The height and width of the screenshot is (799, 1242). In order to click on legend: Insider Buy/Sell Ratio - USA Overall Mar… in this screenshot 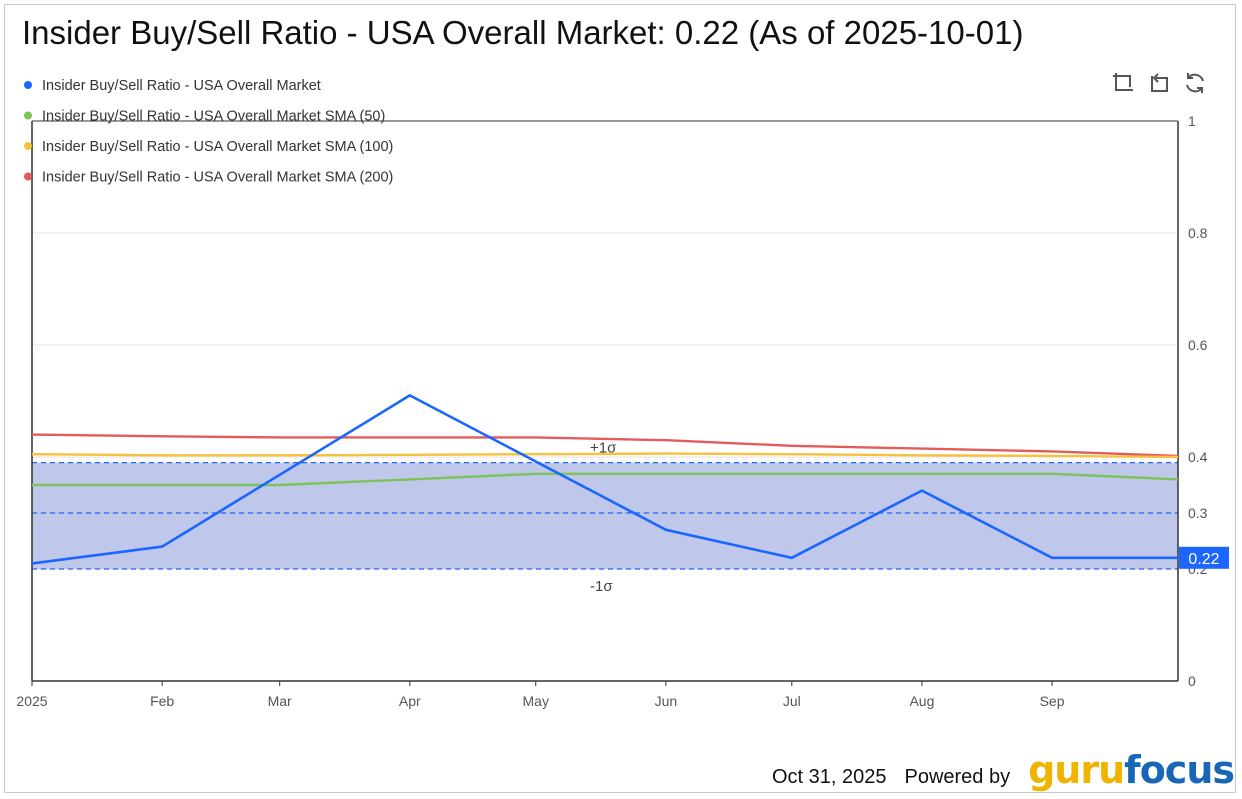, I will do `click(208, 132)`.